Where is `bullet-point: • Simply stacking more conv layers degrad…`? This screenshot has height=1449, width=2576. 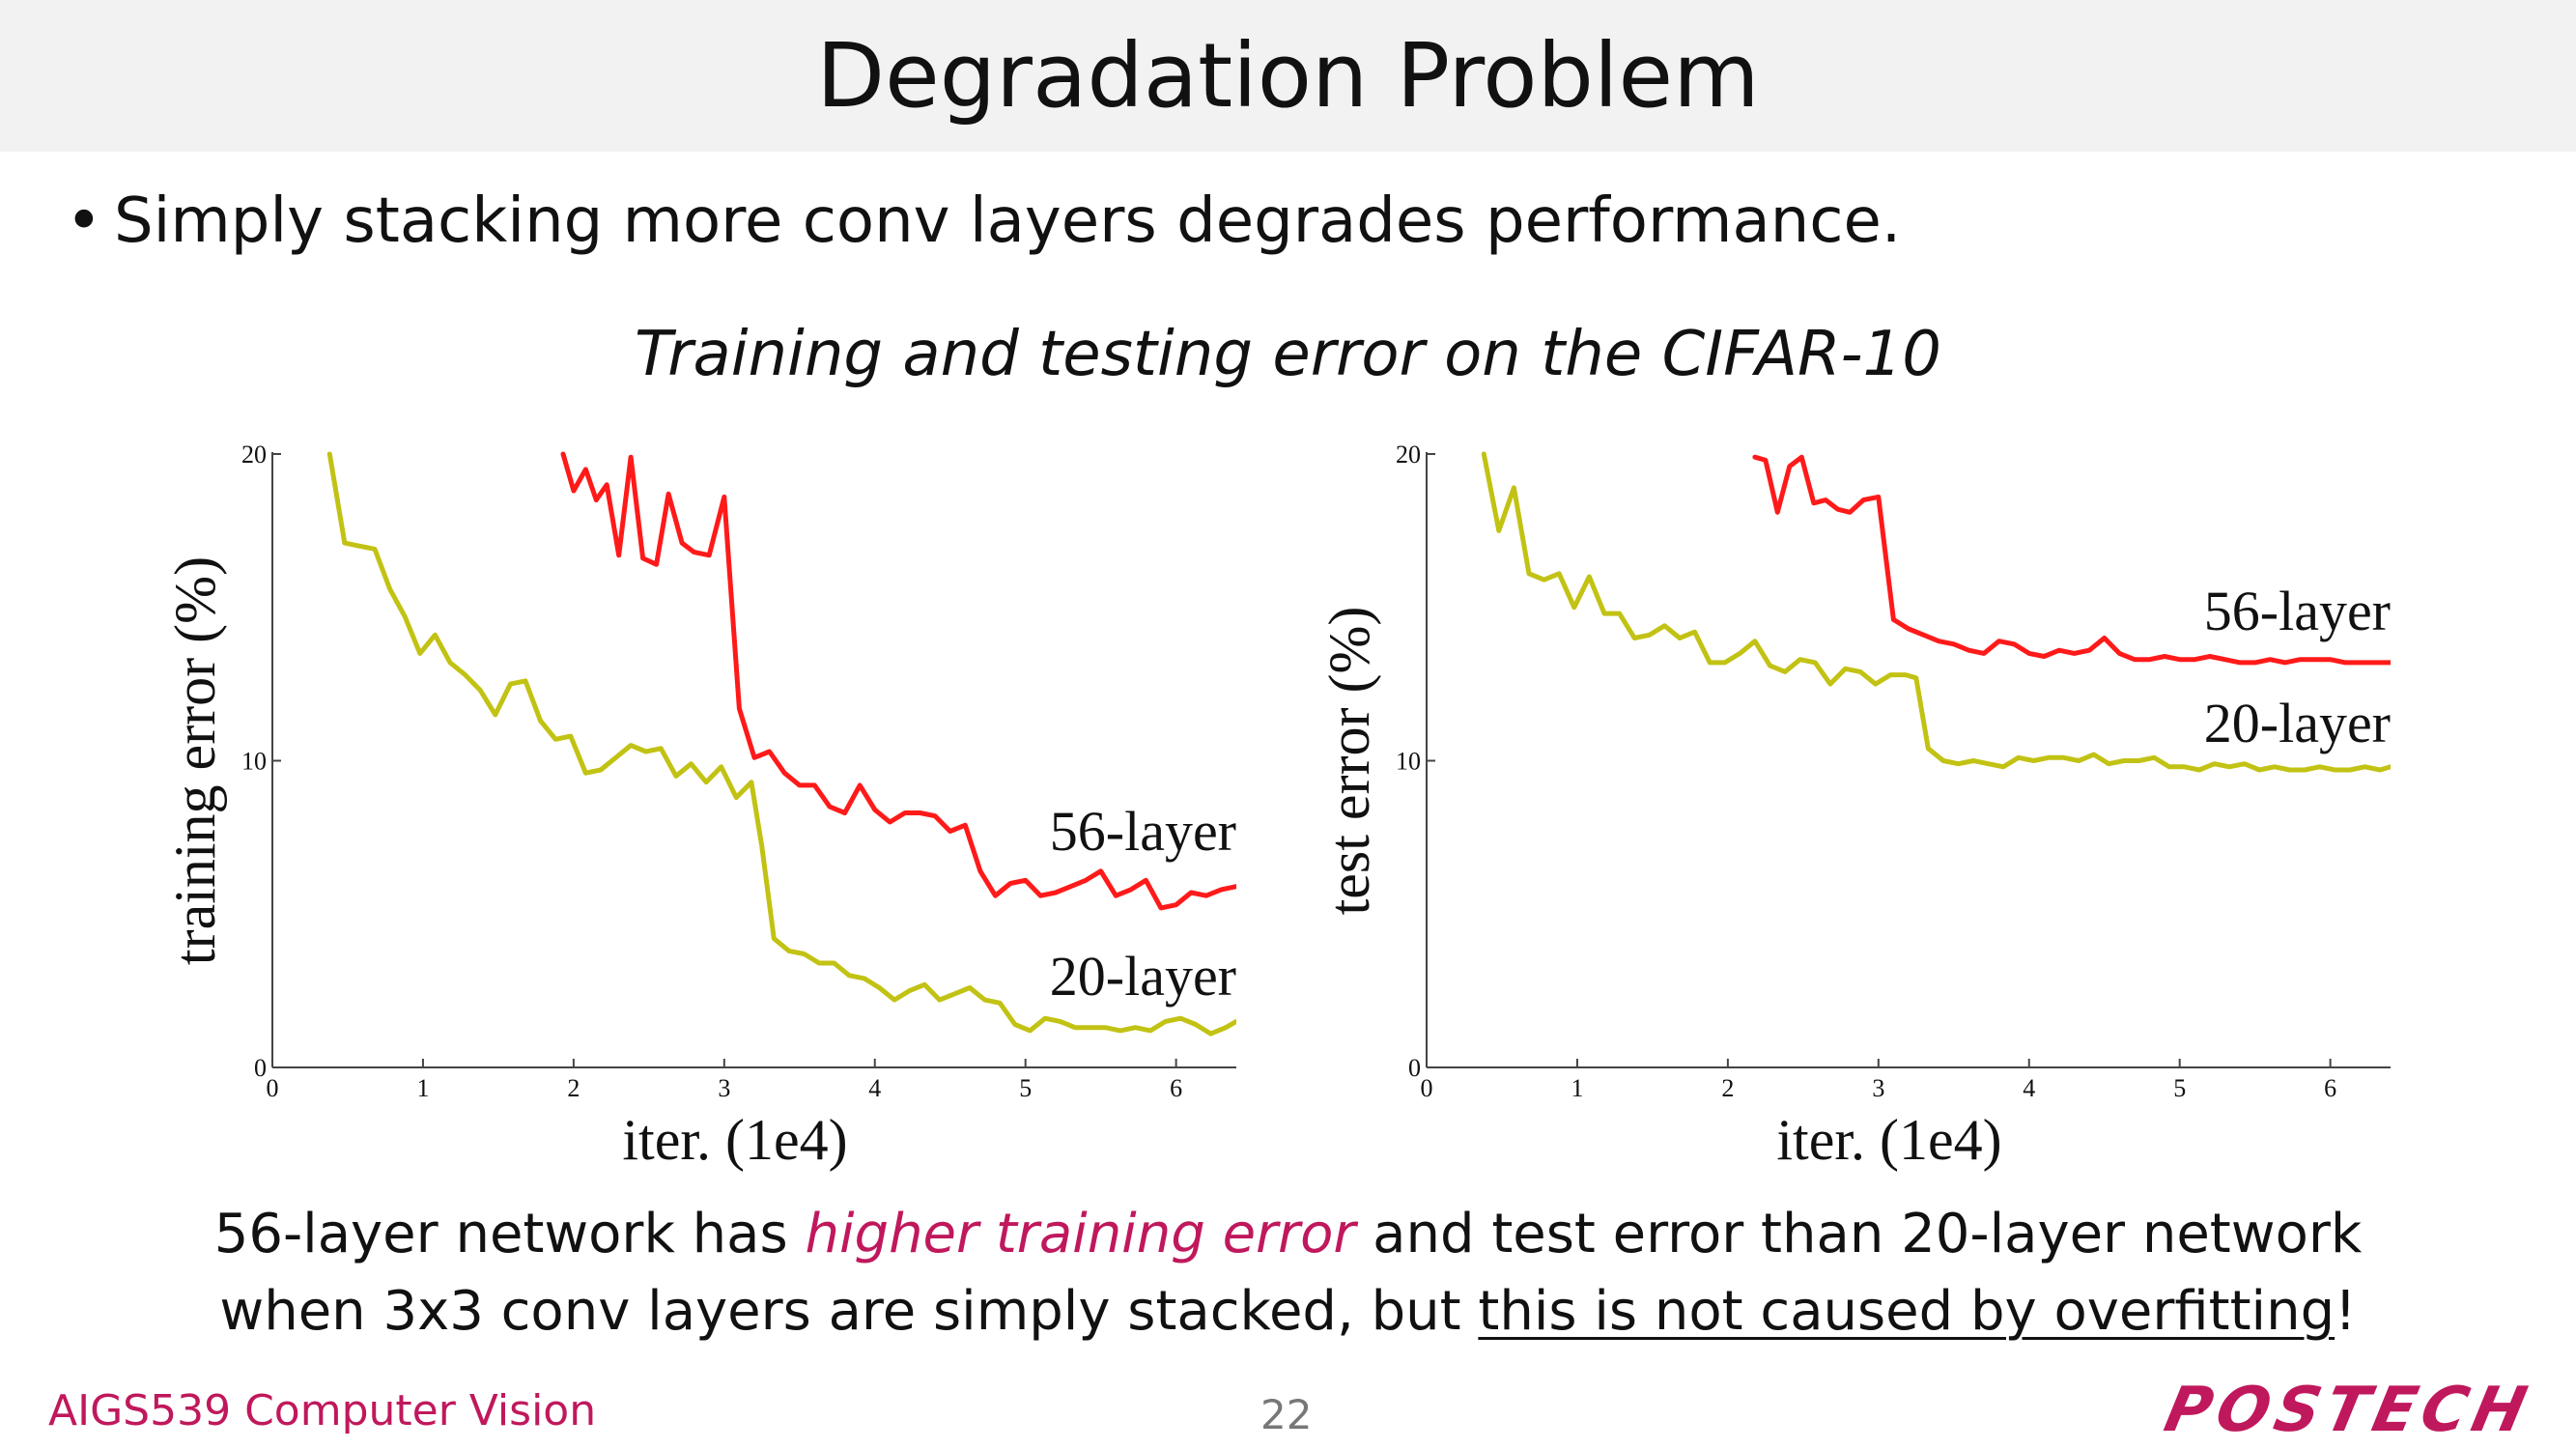
bullet-point: • Simply stacking more conv layers degrad… is located at coordinates (983, 221).